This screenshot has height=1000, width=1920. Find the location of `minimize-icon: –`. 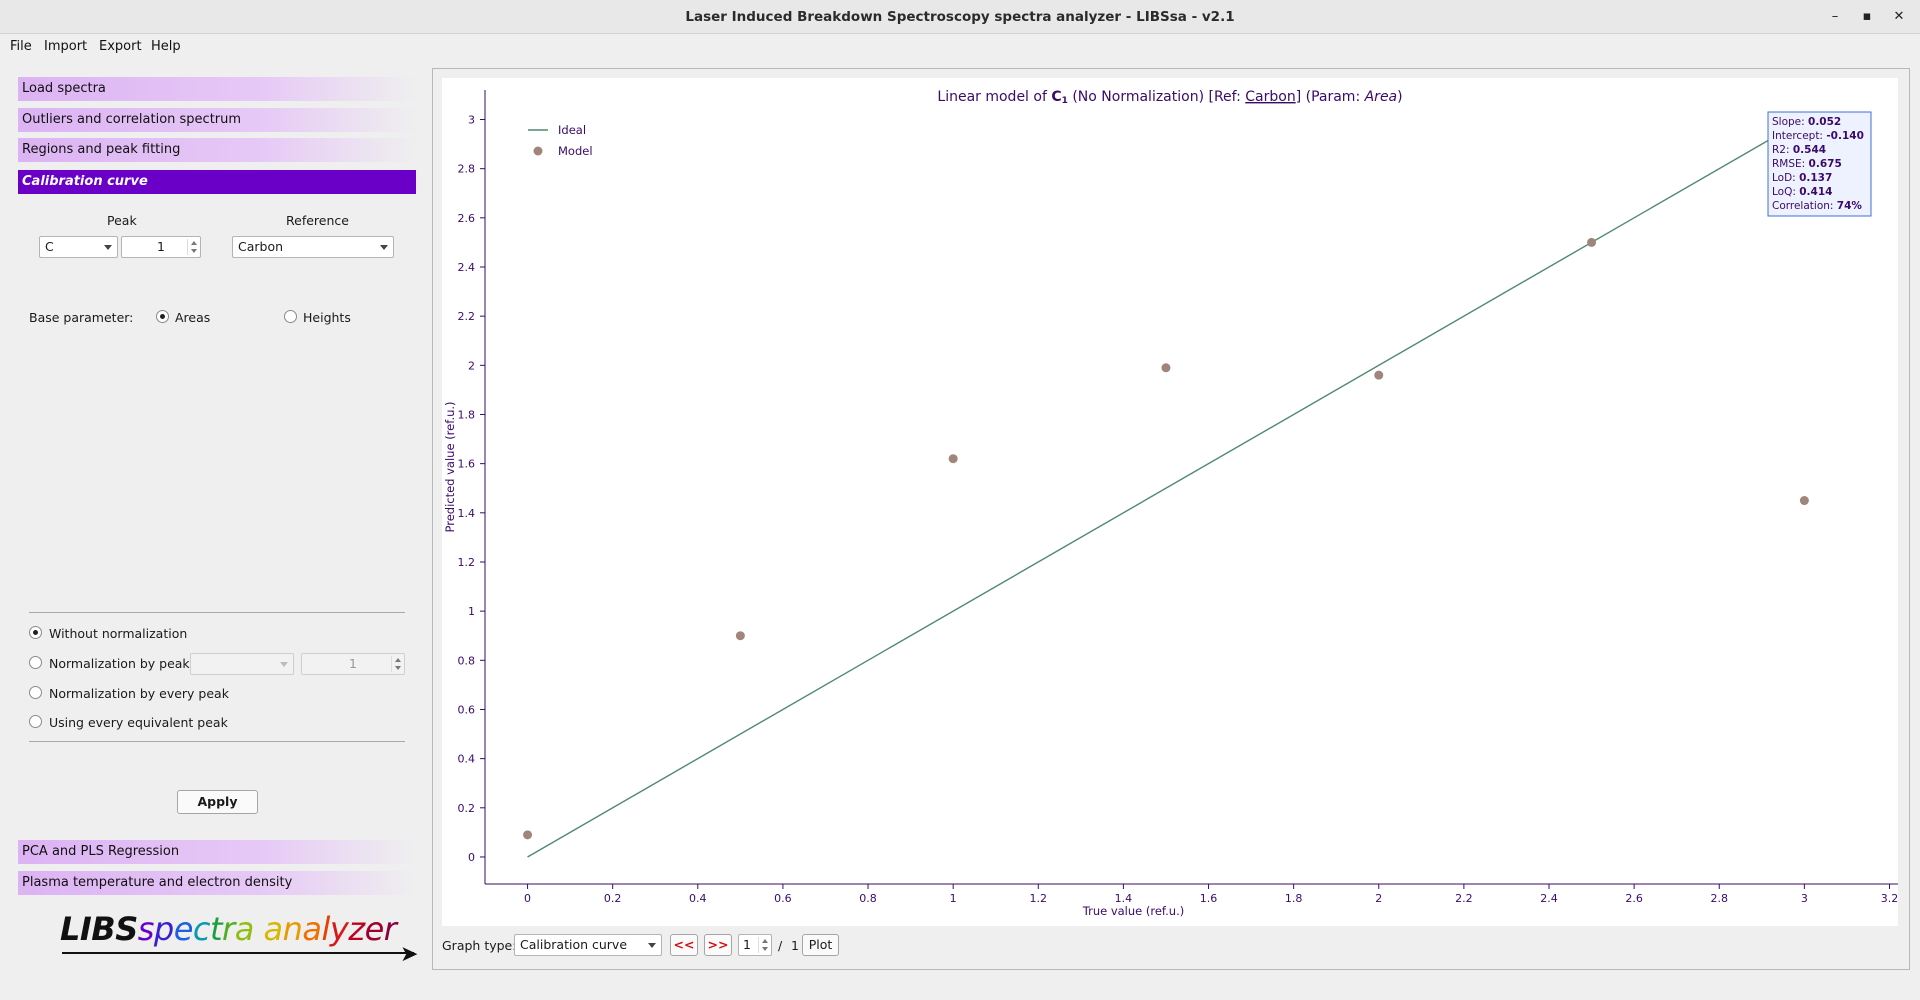

minimize-icon: – is located at coordinates (1835, 16).